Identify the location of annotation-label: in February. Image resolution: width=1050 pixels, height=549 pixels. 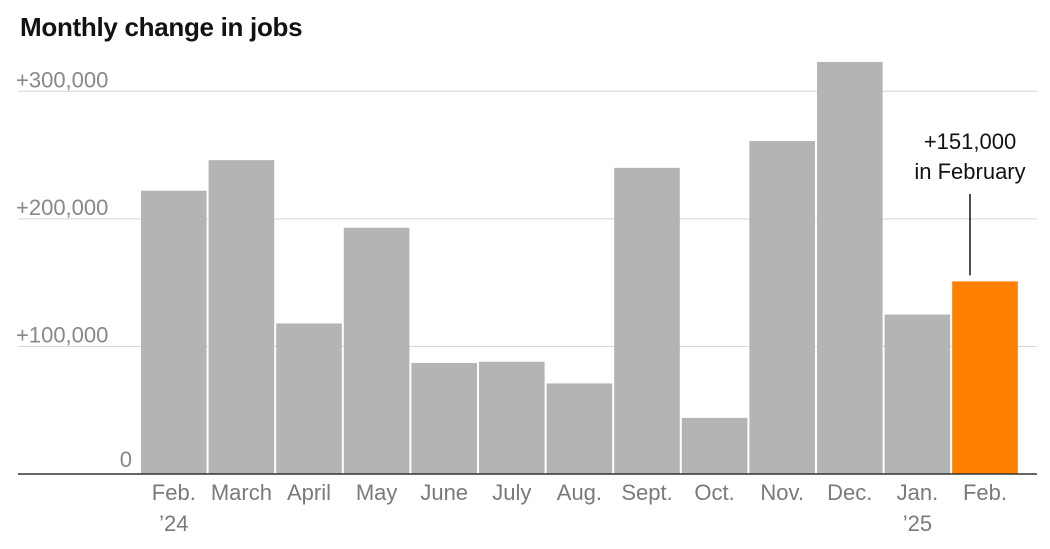
(969, 171).